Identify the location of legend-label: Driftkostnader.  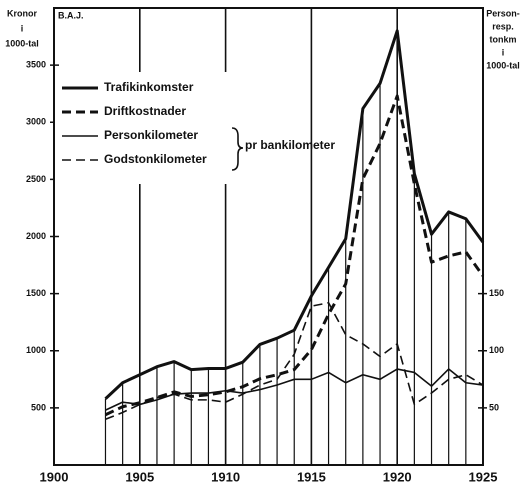
(145, 111).